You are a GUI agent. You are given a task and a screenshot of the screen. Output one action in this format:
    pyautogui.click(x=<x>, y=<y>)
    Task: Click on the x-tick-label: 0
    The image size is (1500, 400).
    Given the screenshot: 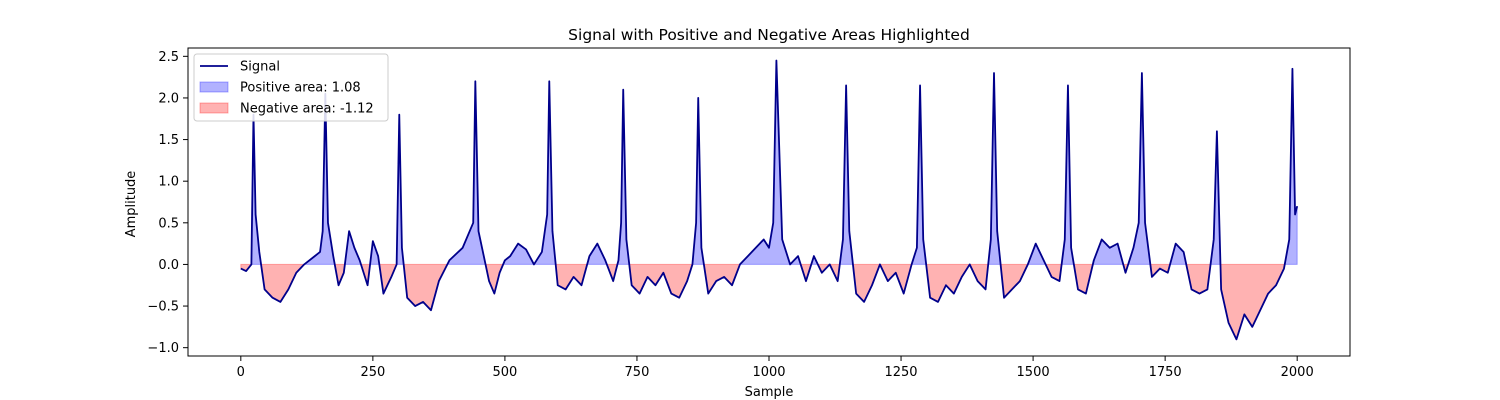 What is the action you would take?
    pyautogui.click(x=241, y=372)
    